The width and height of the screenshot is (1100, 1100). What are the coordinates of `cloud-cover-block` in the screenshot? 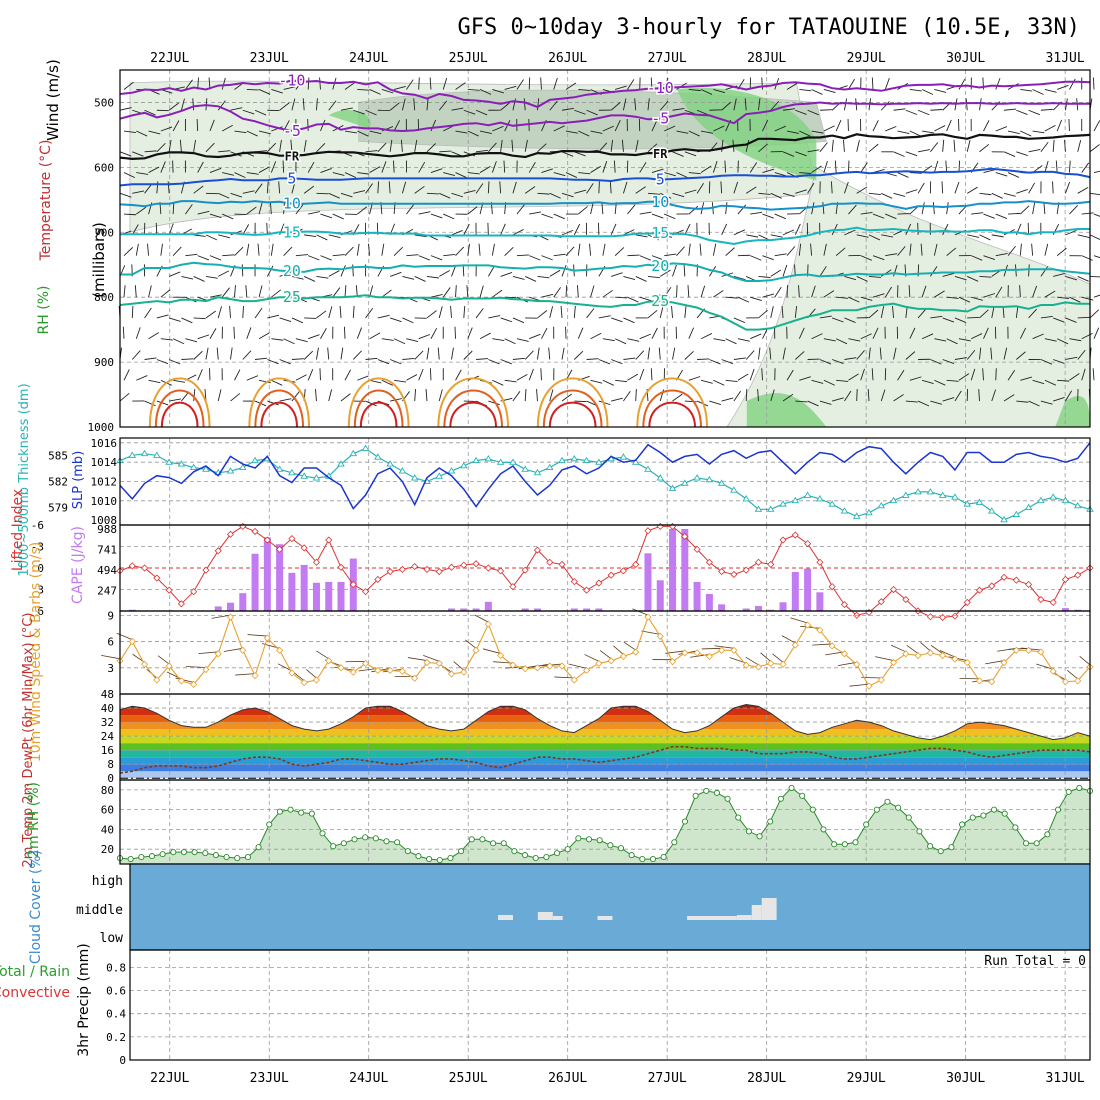 It's located at (505, 917).